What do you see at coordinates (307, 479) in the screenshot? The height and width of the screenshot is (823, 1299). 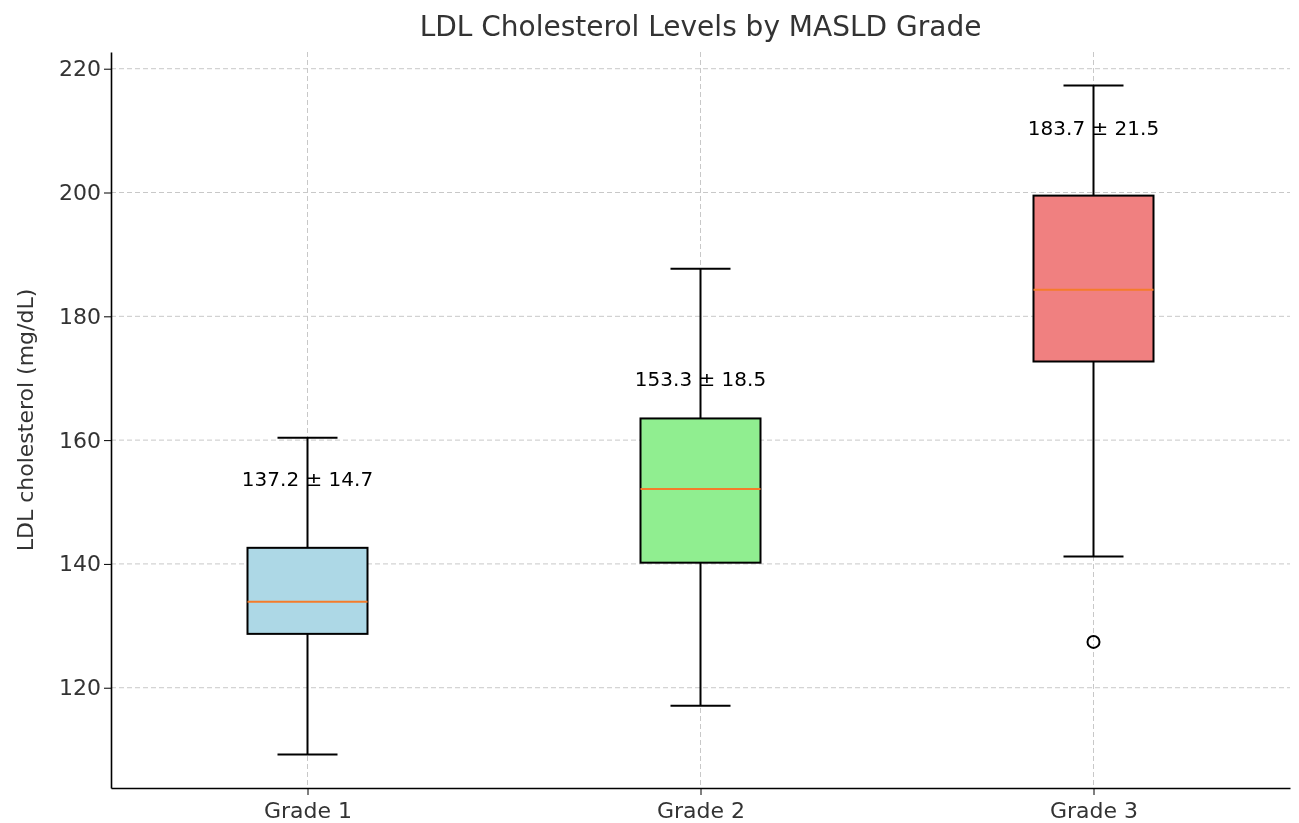 I see `annotation: 137.2 ± 14.7` at bounding box center [307, 479].